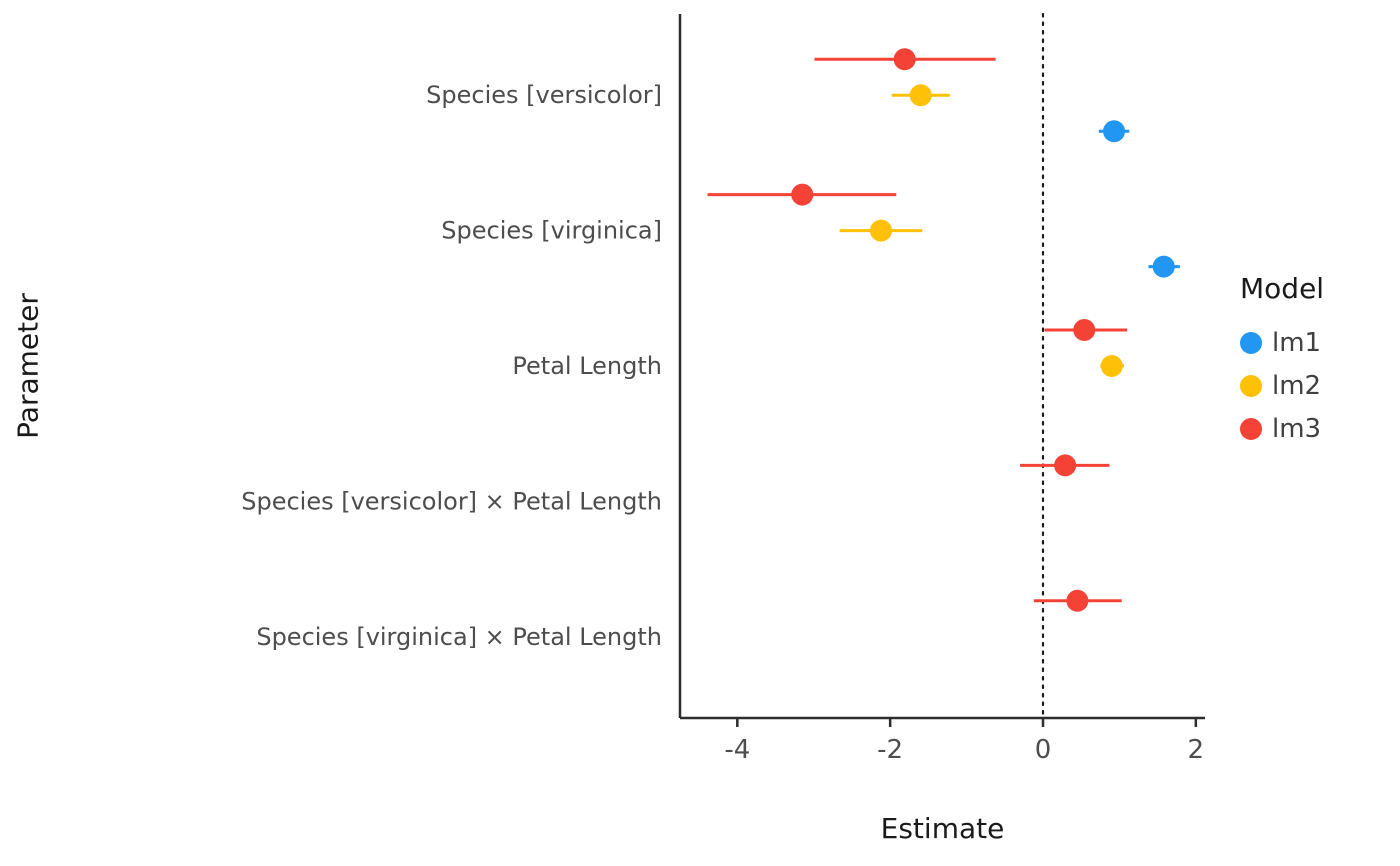 This screenshot has width=1400, height=866. Describe the element at coordinates (1251, 342) in the screenshot. I see `legend-key-dot-lm1` at that location.